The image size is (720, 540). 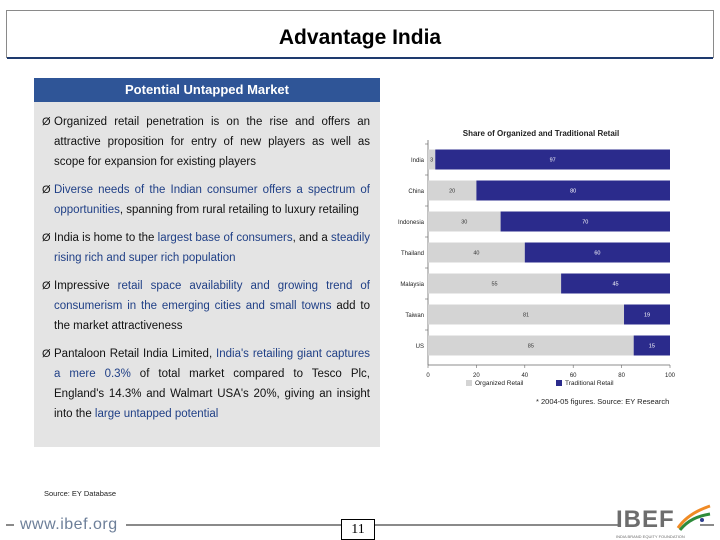 What do you see at coordinates (499, 383) in the screenshot?
I see `legend-label: Organized Retail` at bounding box center [499, 383].